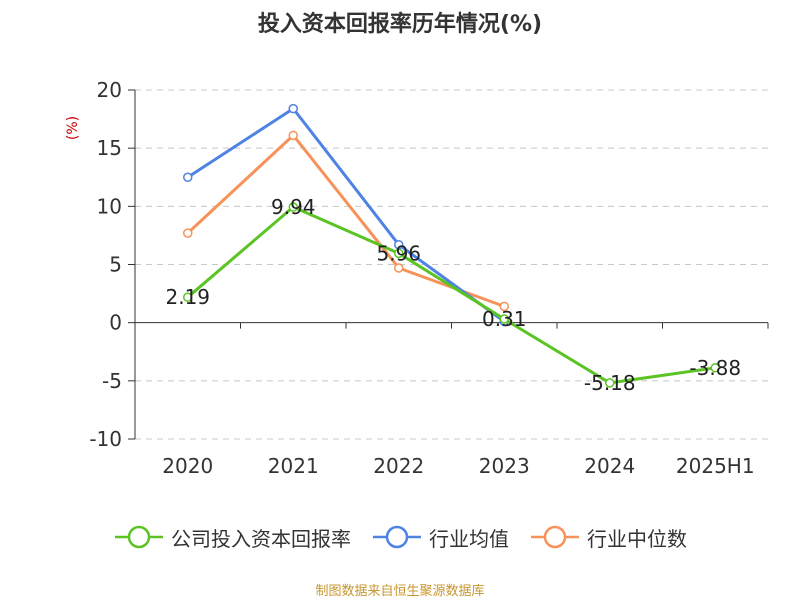 The image size is (800, 600). I want to click on data-label: -3.88, so click(715, 368).